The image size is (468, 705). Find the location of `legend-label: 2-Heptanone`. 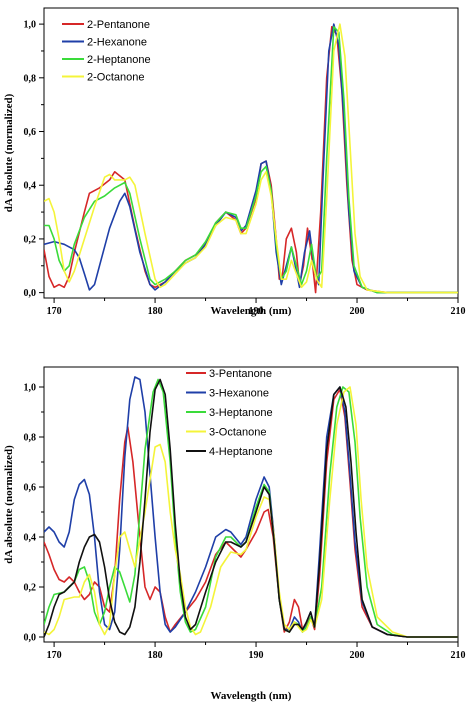

legend-label: 2-Heptanone is located at coordinates (119, 60).